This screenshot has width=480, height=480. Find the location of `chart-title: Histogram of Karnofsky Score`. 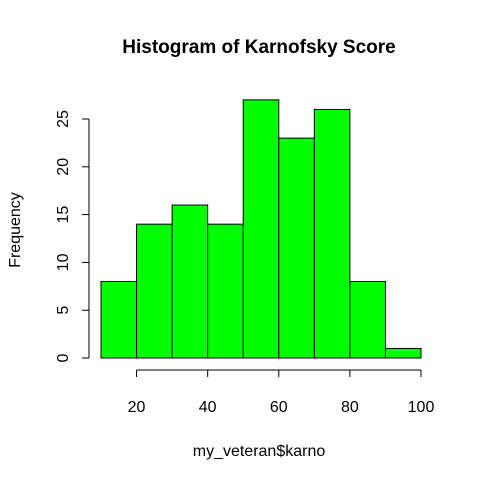

chart-title: Histogram of Karnofsky Score is located at coordinates (258, 47).